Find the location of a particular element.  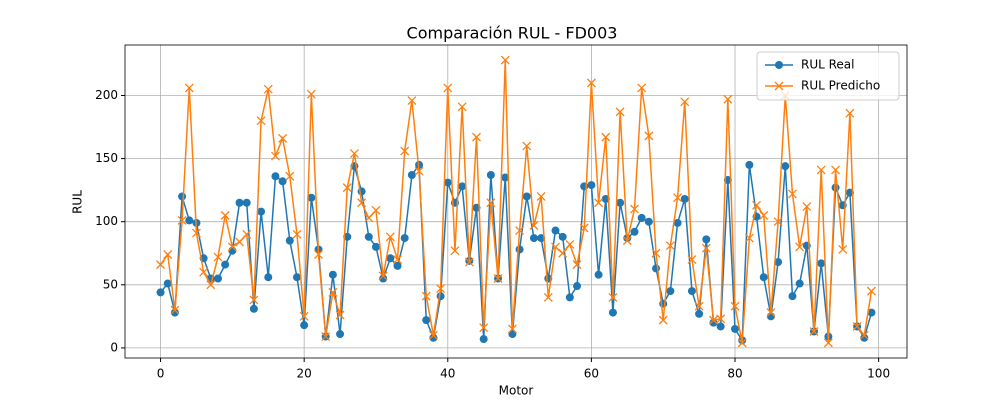

x-tick-label: 80 is located at coordinates (734, 374).